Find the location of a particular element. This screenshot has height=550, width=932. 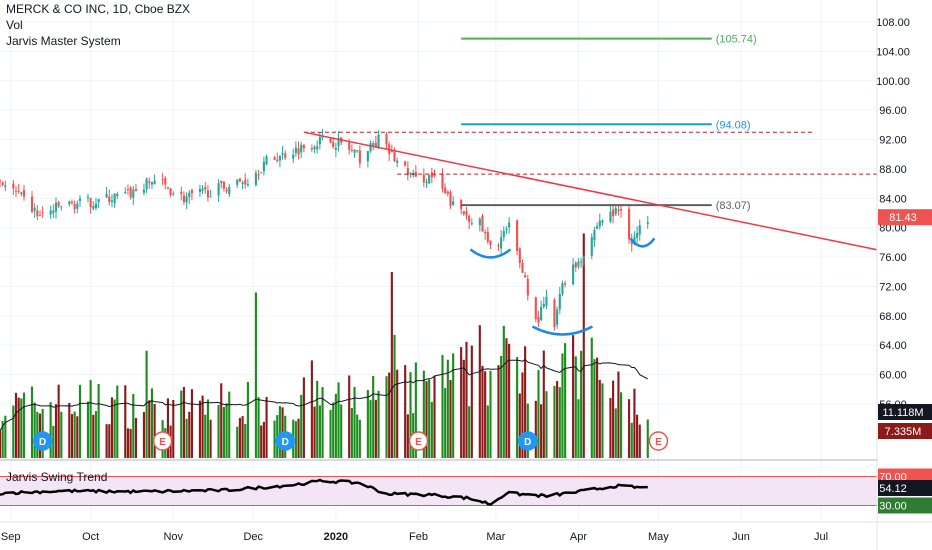

master-system-legend: Jarvis Master System is located at coordinates (63, 41).